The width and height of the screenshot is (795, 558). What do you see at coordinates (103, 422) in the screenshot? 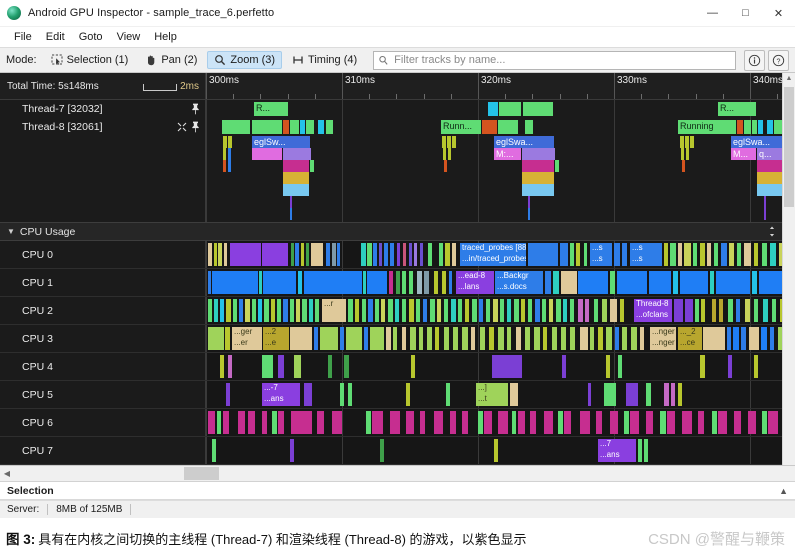
I see `cpu-row-header: CPU 6` at bounding box center [103, 422].